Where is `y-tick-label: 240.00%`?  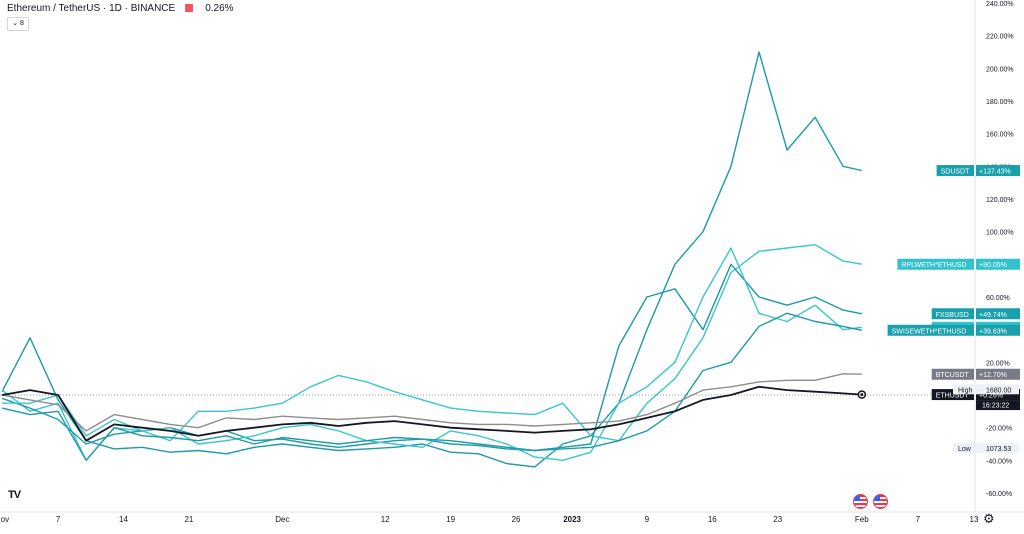
y-tick-label: 240.00% is located at coordinates (1000, 4).